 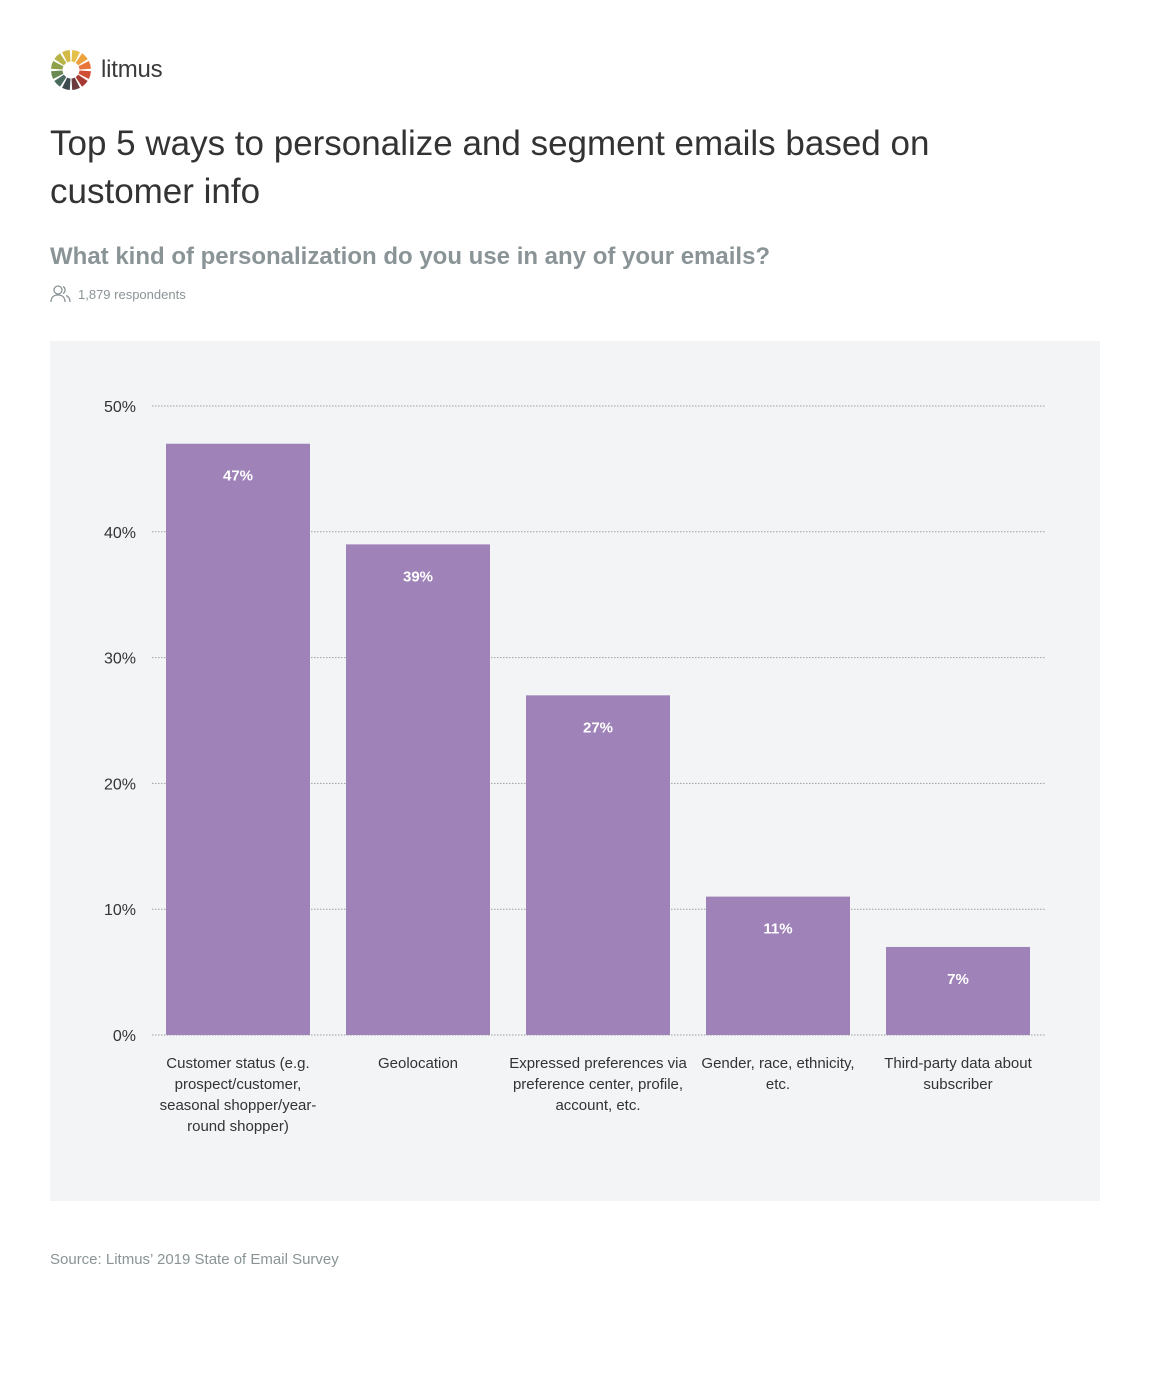 I want to click on y-tick-label: 50%, so click(x=120, y=407).